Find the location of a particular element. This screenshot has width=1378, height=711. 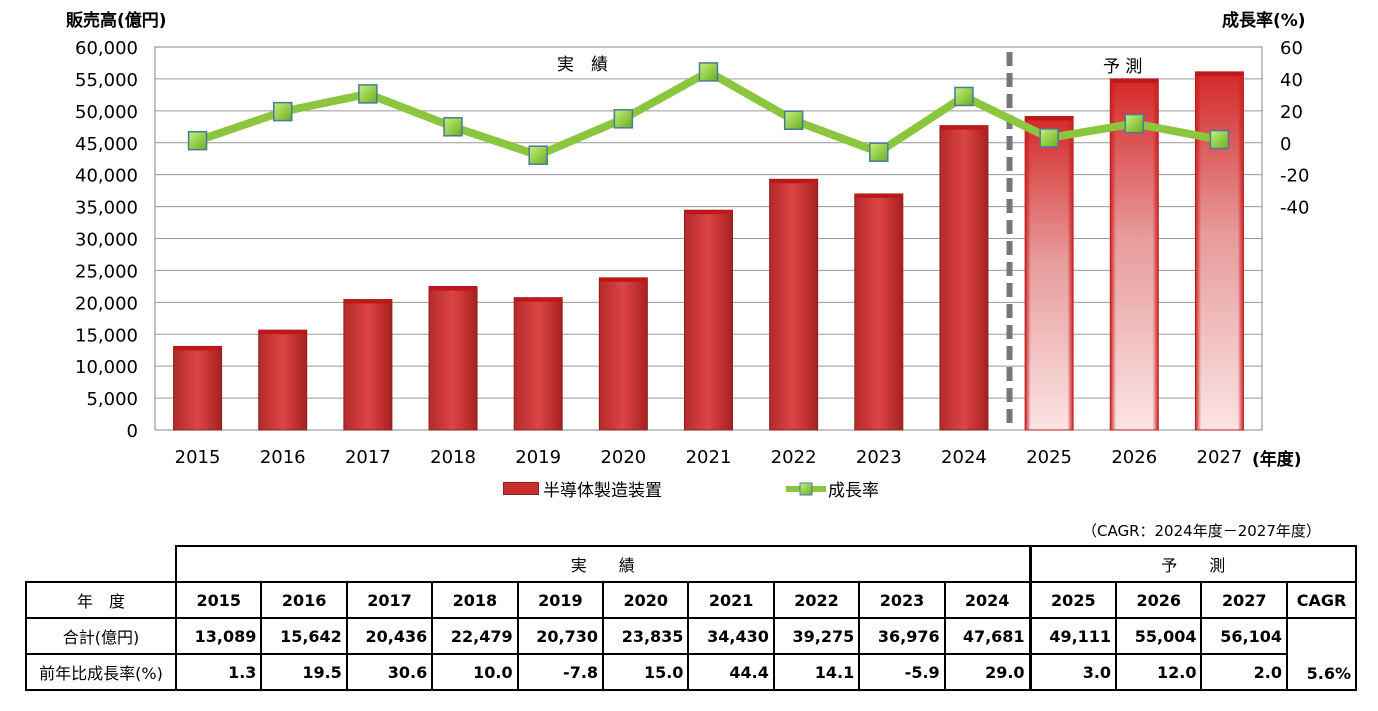

growth-cell: 12.0 is located at coordinates (1159, 672).